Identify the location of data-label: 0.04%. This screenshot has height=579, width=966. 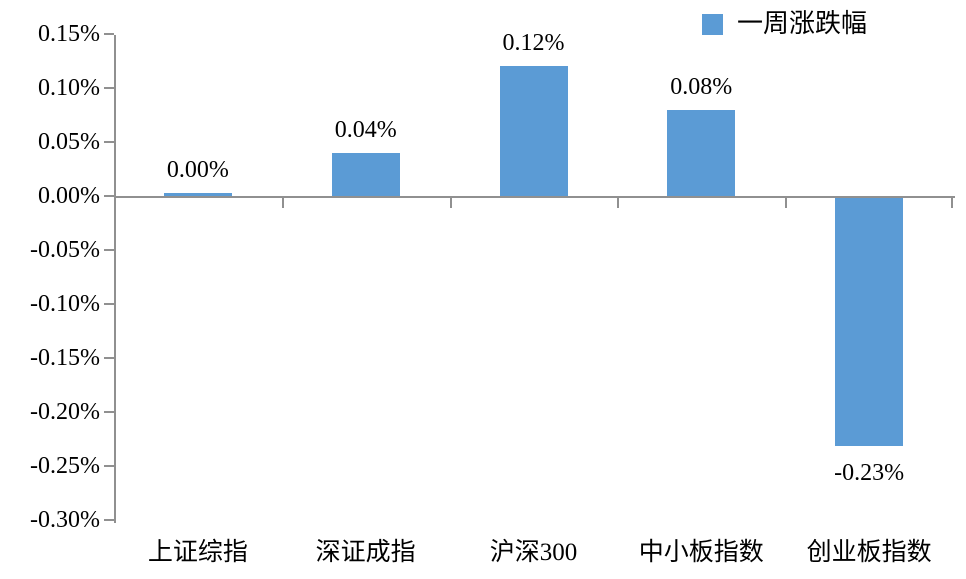
(365, 129).